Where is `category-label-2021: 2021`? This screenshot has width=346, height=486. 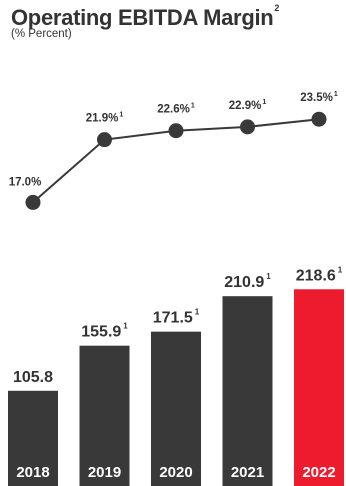
category-label-2021: 2021 is located at coordinates (247, 472).